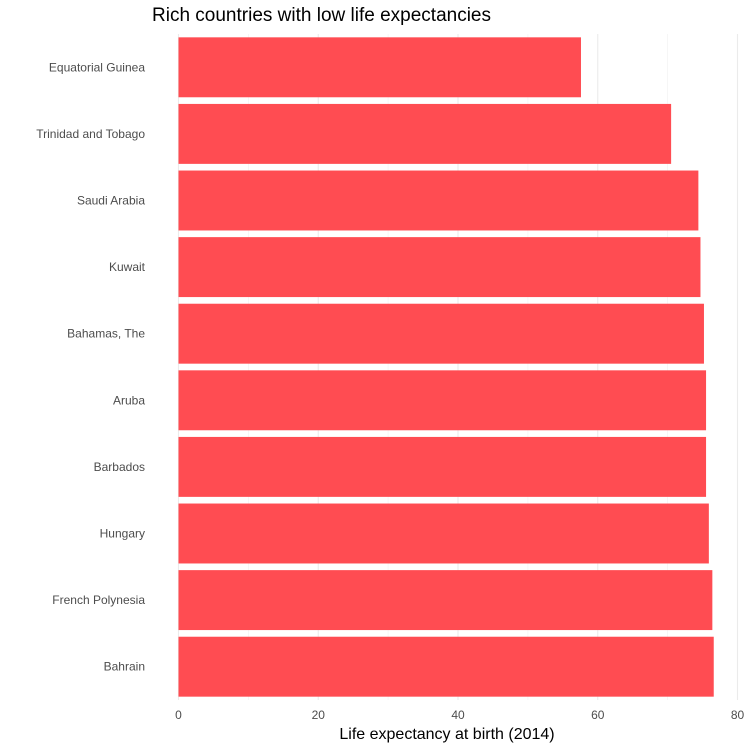 This screenshot has width=750, height=750. I want to click on y-tick-label: Aruba, so click(129, 400).